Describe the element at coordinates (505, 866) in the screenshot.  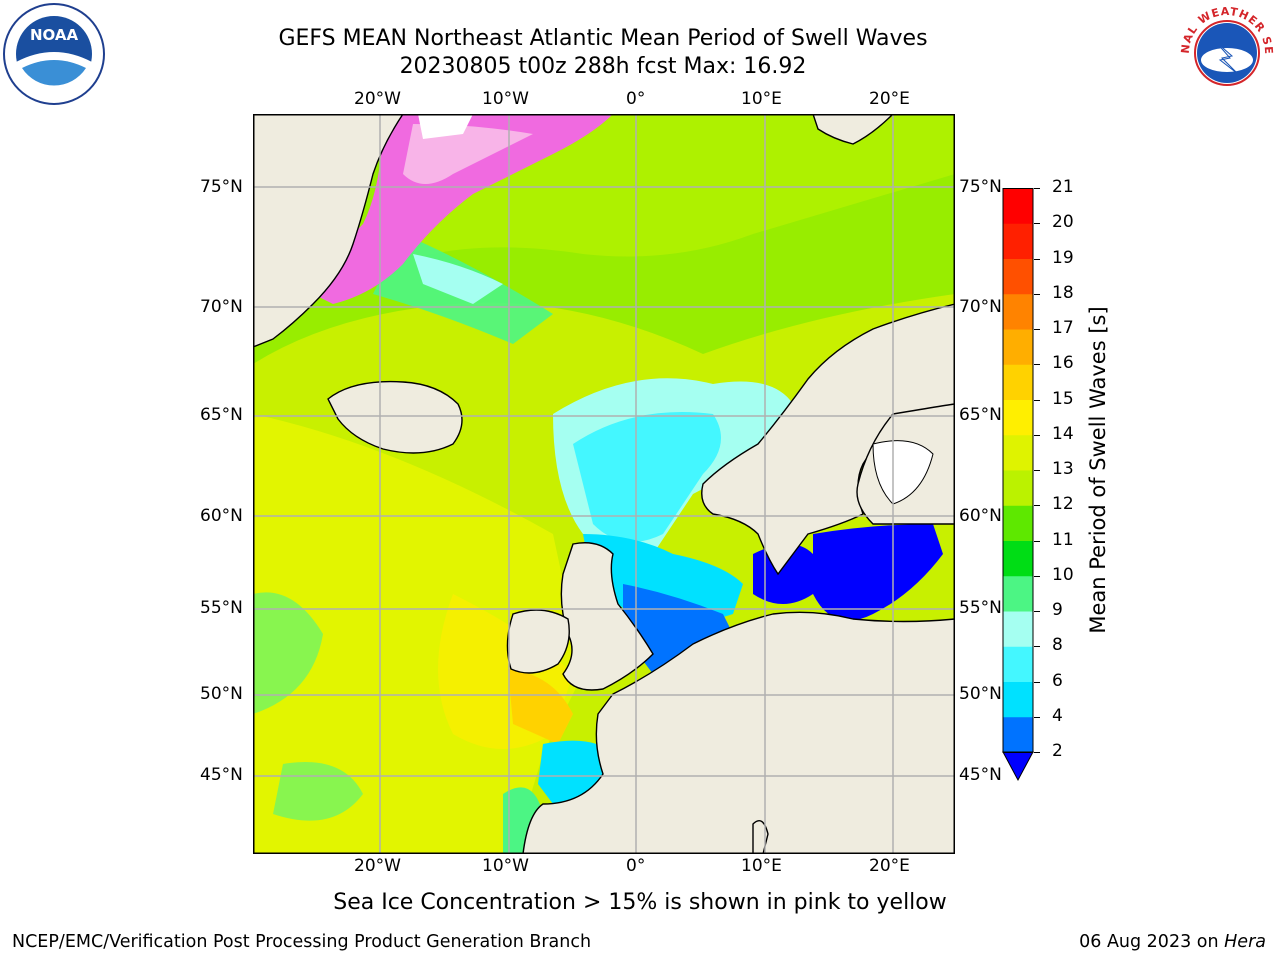
I see `lon-label-10w-bottom: 10°W` at that location.